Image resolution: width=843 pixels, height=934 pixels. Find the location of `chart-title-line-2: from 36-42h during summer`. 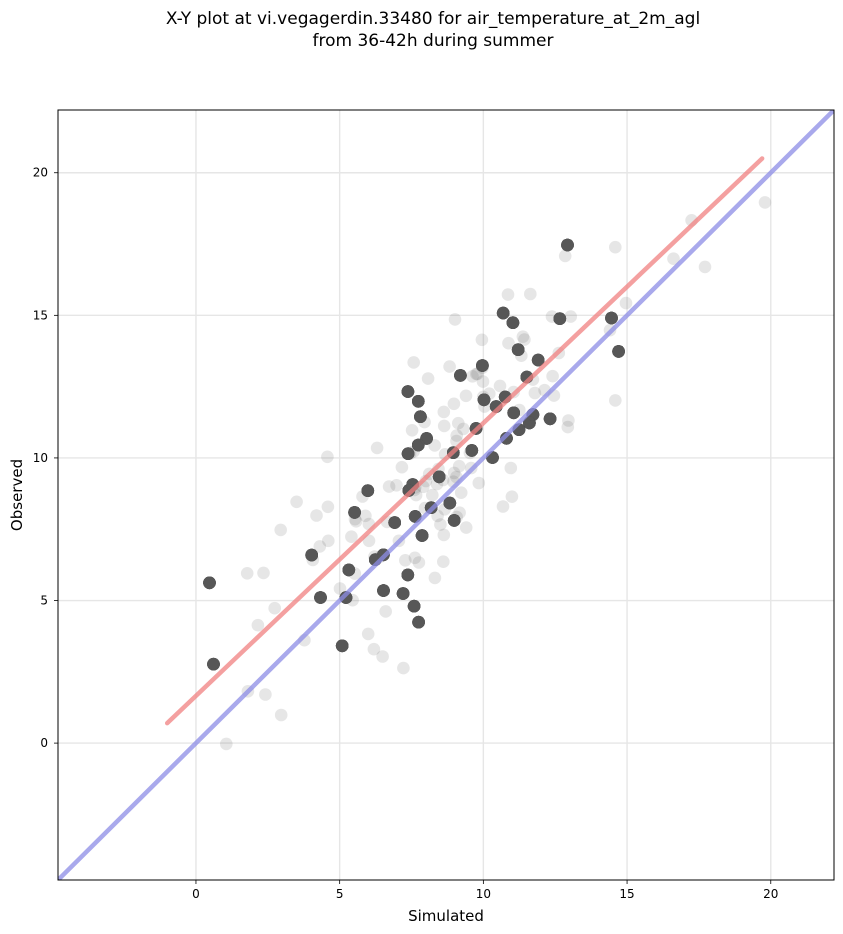

chart-title-line-2: from 36-42h during summer is located at coordinates (433, 41).